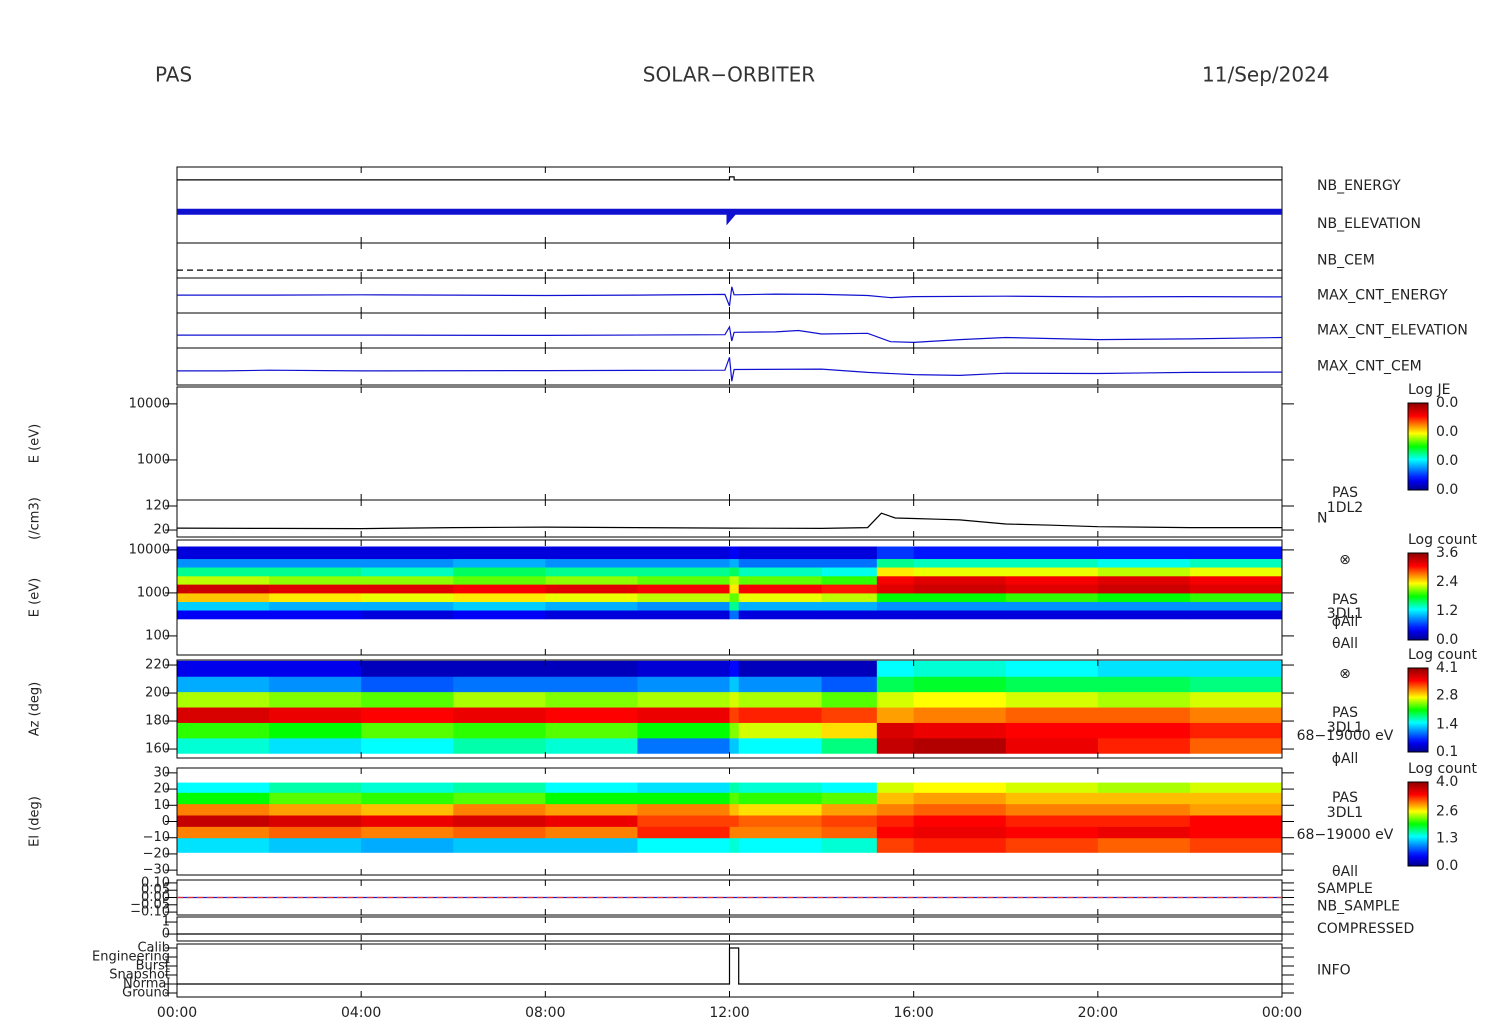 Image resolution: width=1512 pixels, height=1020 pixels. I want to click on y-tick-label: Burst, so click(153, 966).